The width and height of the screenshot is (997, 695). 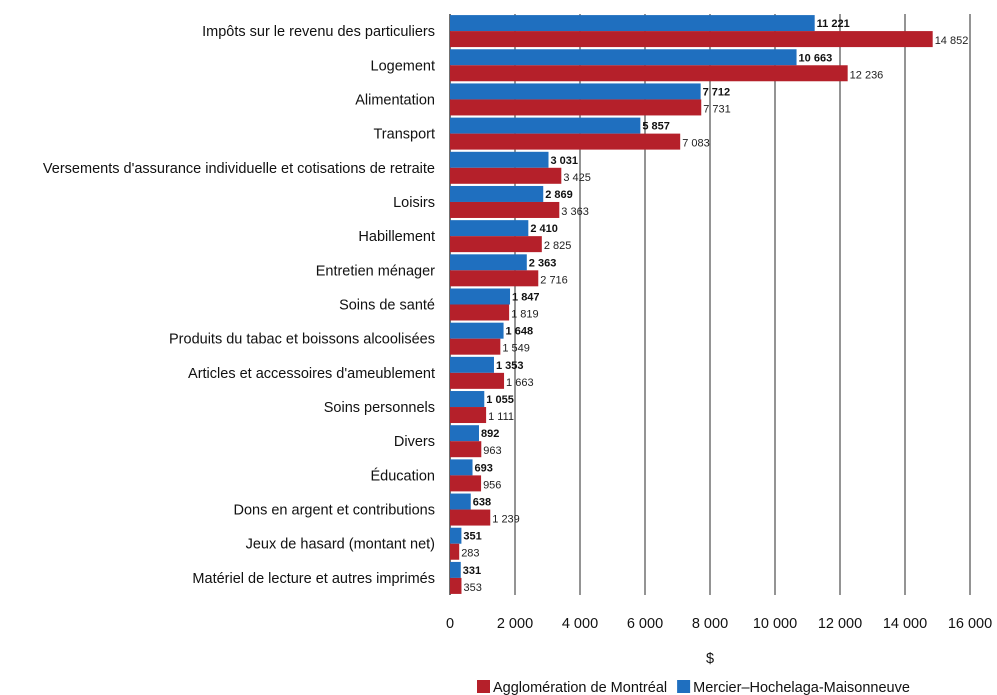 What do you see at coordinates (334, 511) in the screenshot?
I see `category-label: Dons en argent et contributions` at bounding box center [334, 511].